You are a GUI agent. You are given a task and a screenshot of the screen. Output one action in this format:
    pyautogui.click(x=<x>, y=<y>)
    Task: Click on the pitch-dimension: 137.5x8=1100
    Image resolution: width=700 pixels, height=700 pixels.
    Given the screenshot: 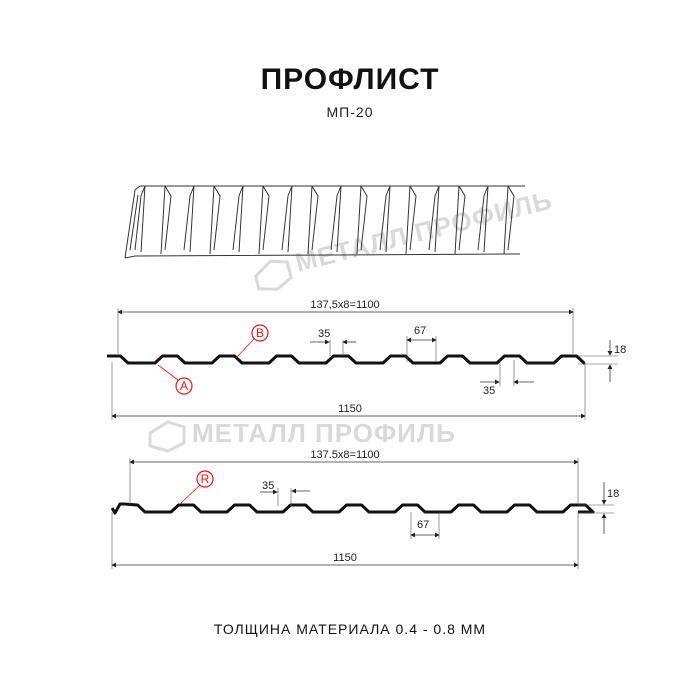 What is the action you would take?
    pyautogui.click(x=344, y=455)
    